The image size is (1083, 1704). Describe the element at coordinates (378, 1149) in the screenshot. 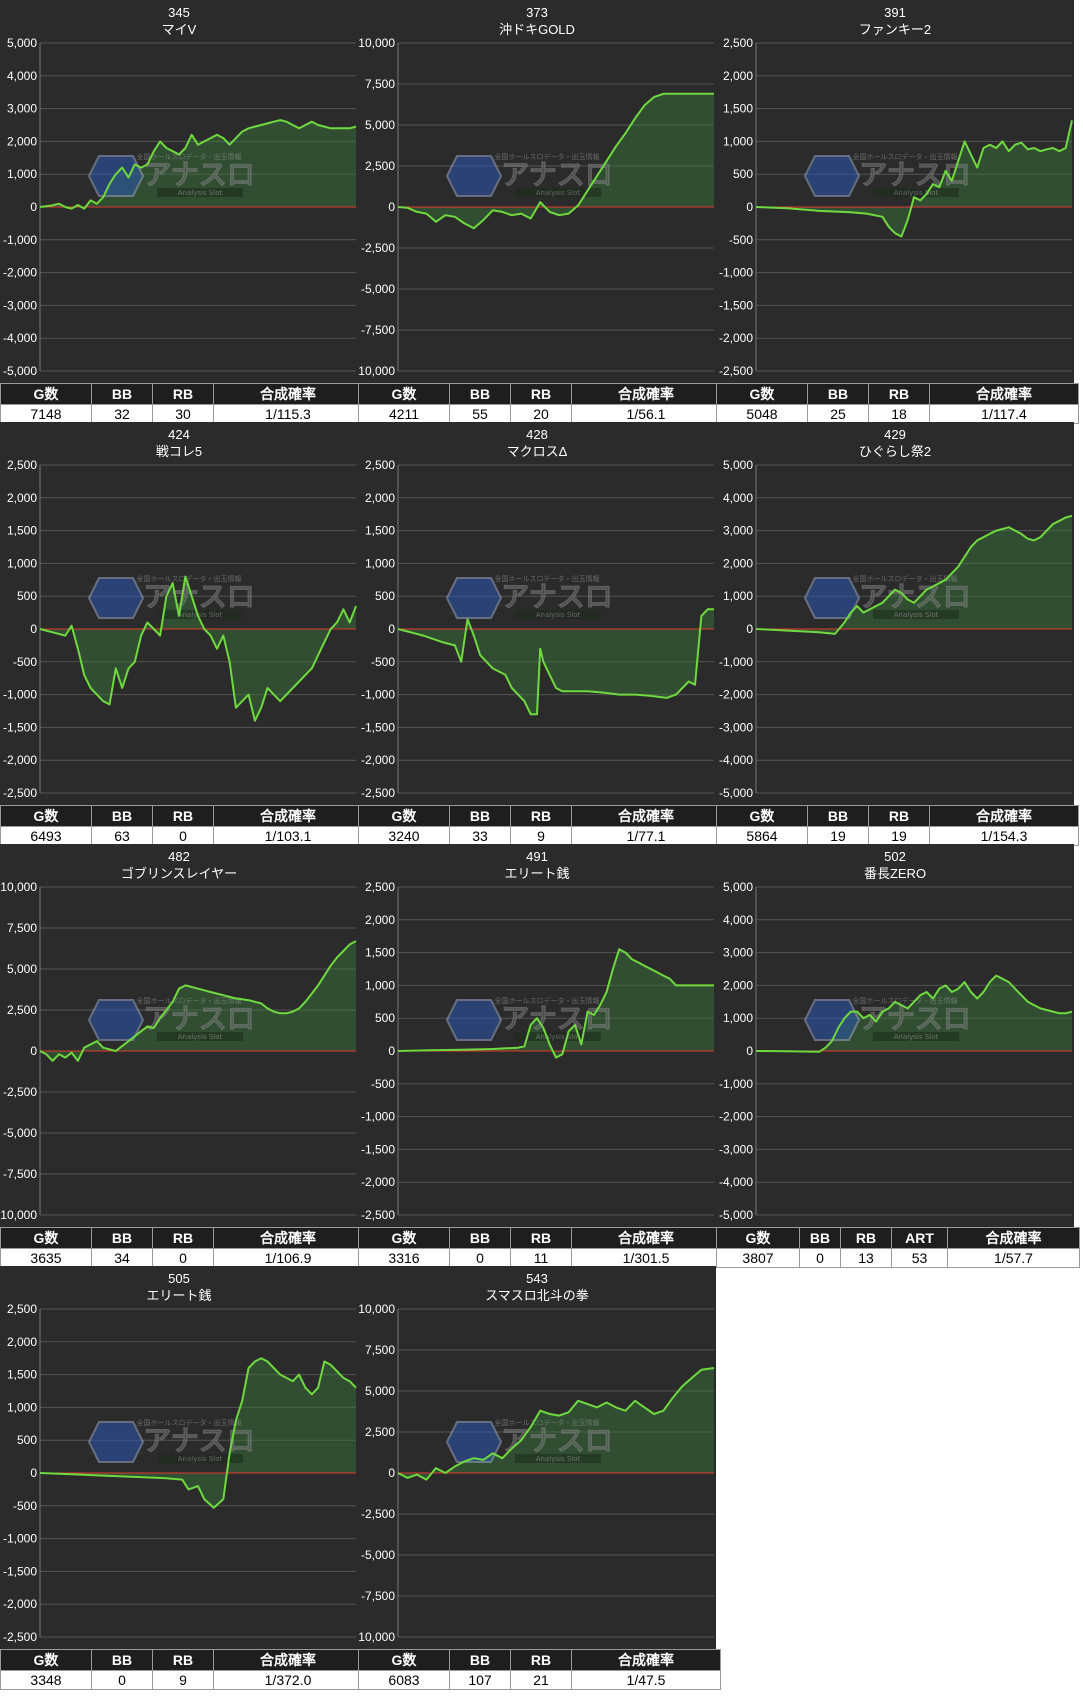

I see `y-tick-label: -1,500` at that location.